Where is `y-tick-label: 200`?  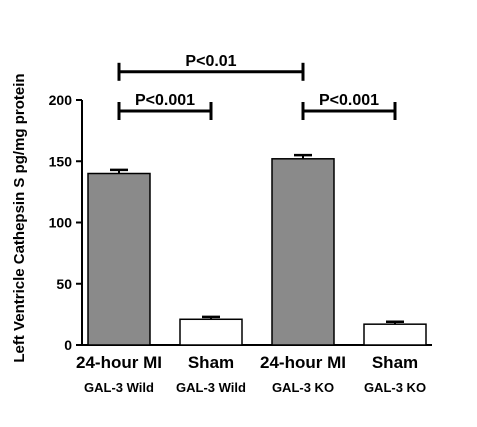 y-tick-label: 200 is located at coordinates (61, 100).